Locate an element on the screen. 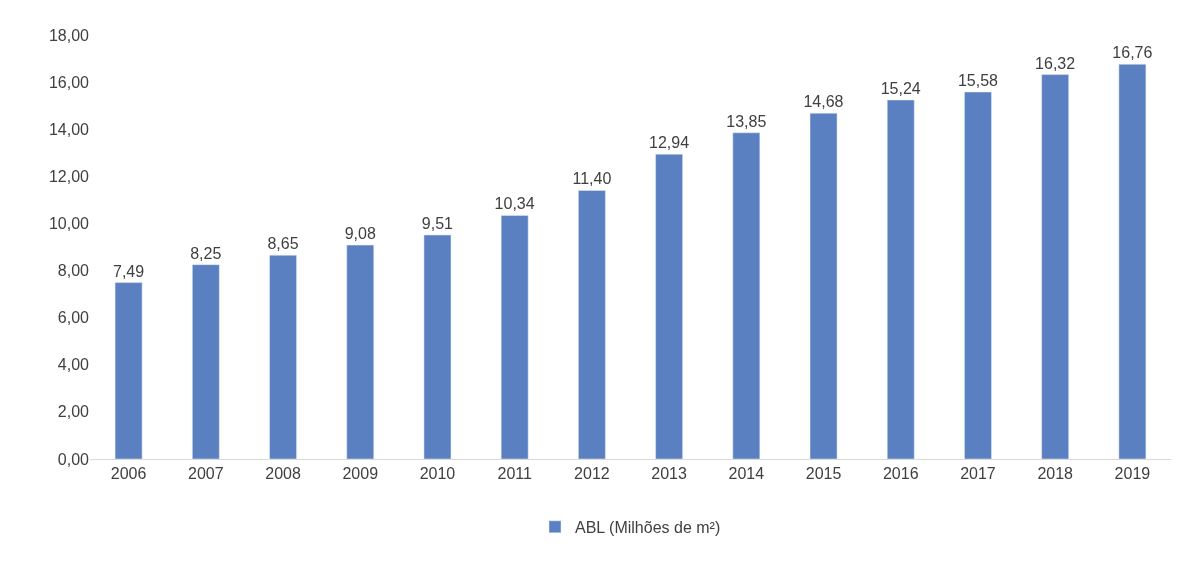 Image resolution: width=1191 pixels, height=569 pixels. data-label: 9,51 is located at coordinates (437, 223).